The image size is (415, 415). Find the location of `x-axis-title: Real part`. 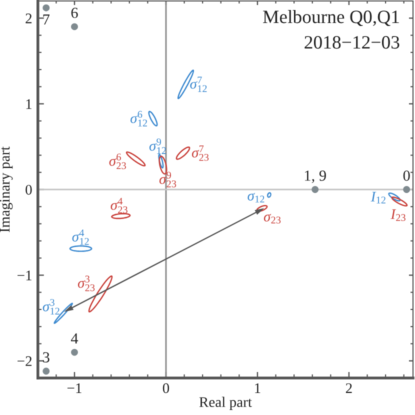

x-axis-title: Real part is located at coordinates (225, 403).